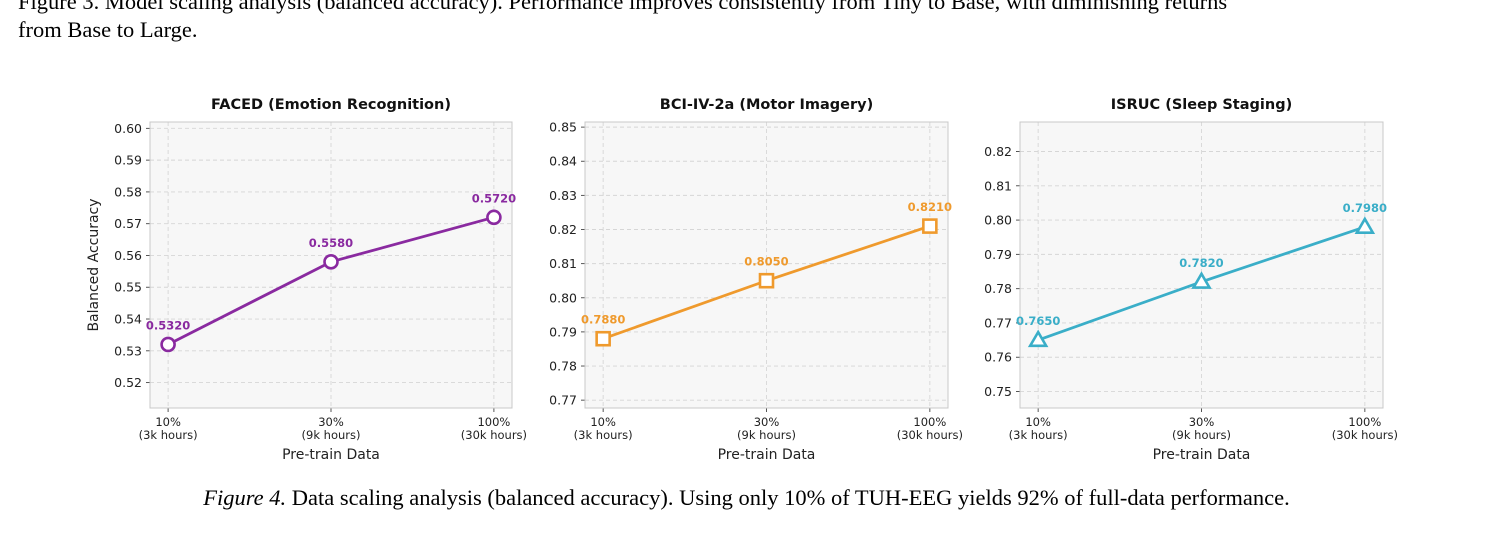 The width and height of the screenshot is (1493, 556). Describe the element at coordinates (94, 264) in the screenshot. I see `y-axis-label: Balanced Accuracy` at that location.